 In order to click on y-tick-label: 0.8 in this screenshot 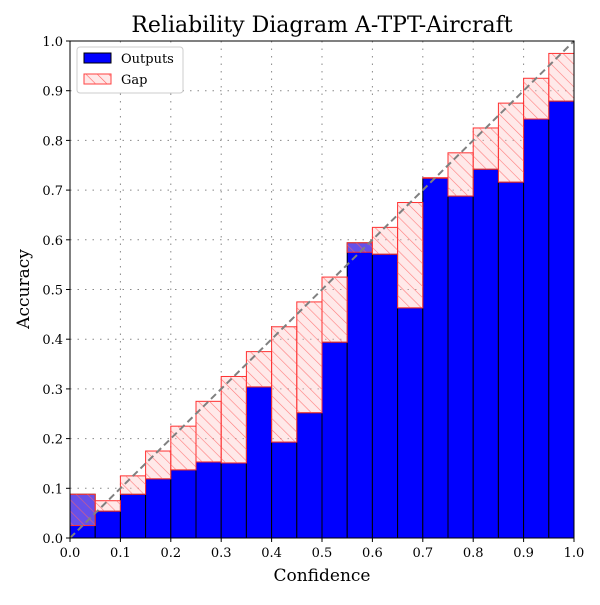, I will do `click(52, 141)`.